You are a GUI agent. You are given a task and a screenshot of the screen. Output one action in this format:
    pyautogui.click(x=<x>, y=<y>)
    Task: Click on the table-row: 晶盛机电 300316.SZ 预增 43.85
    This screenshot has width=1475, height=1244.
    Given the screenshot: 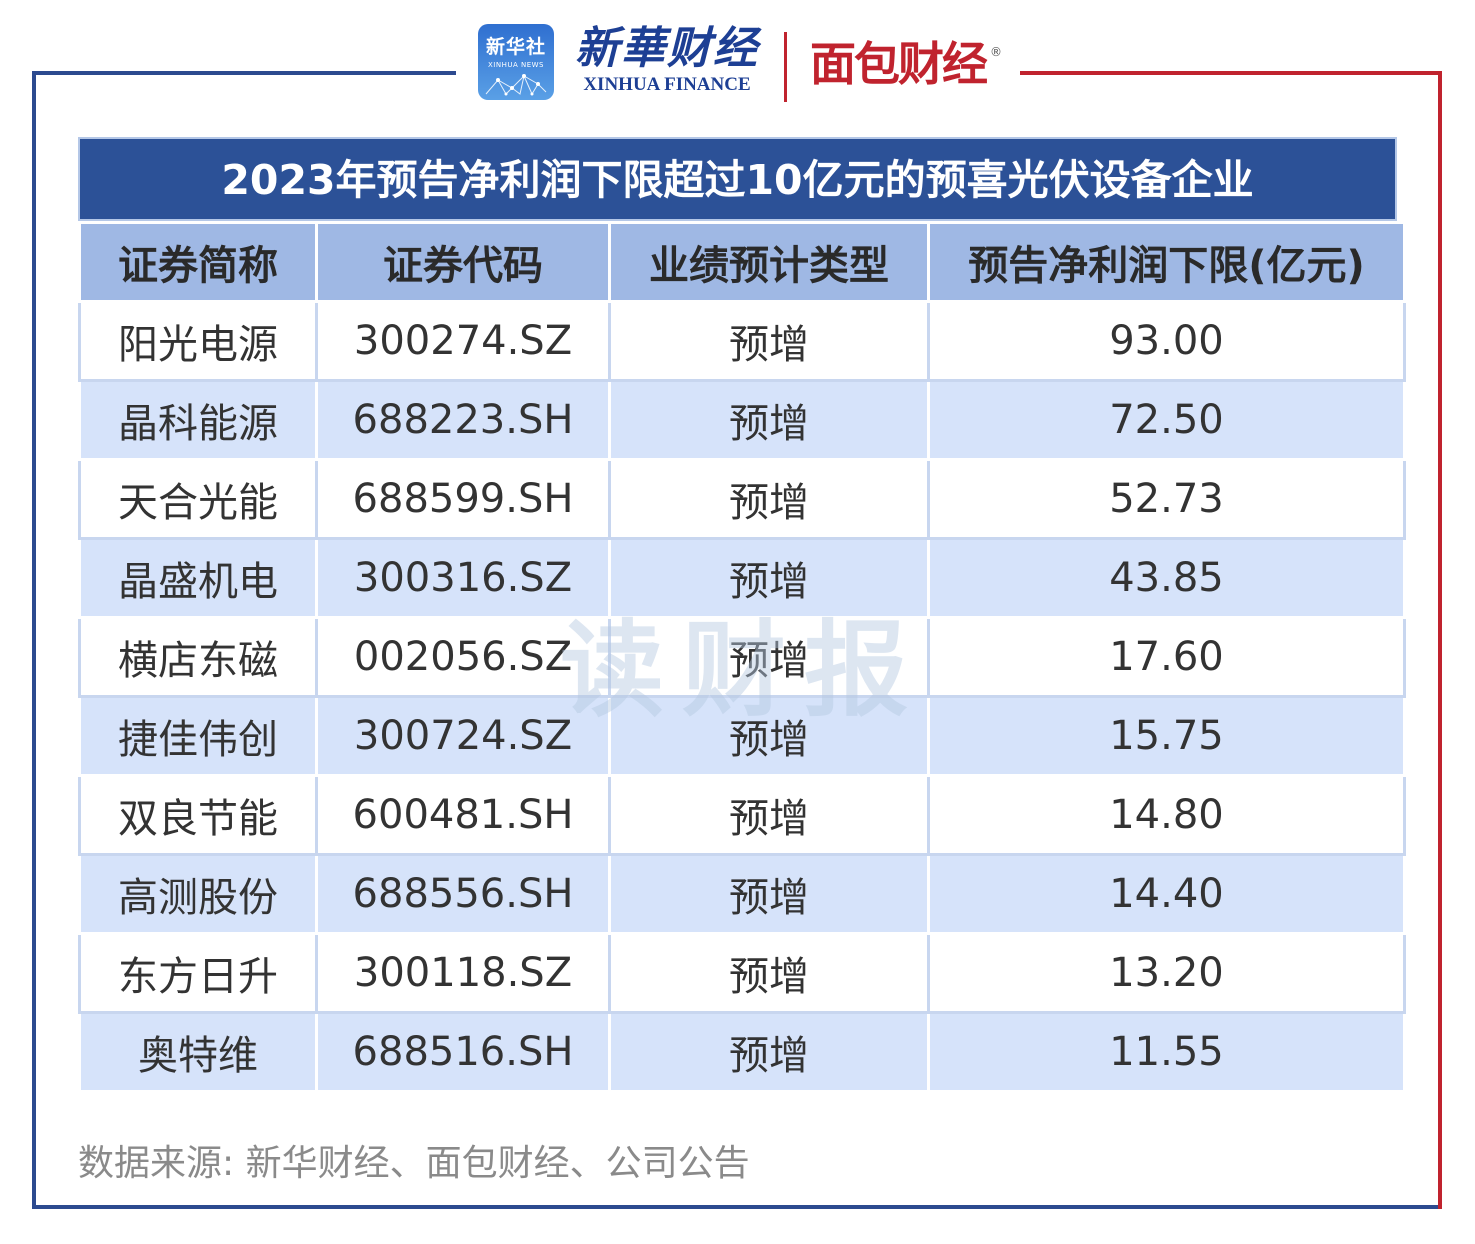 What is the action you would take?
    pyautogui.click(x=742, y=578)
    